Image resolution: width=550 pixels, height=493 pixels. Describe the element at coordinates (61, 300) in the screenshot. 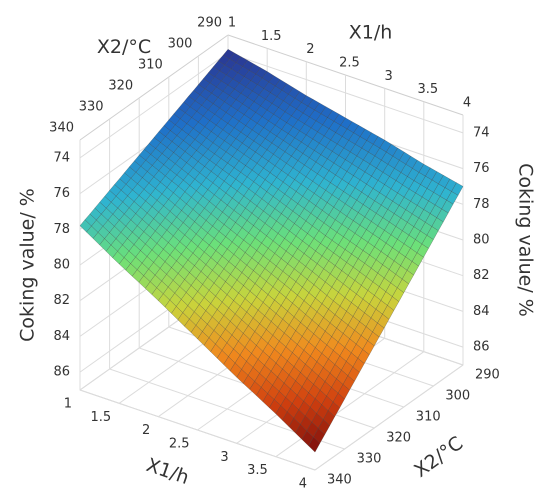

I see `z-tick-label-left: 82` at that location.